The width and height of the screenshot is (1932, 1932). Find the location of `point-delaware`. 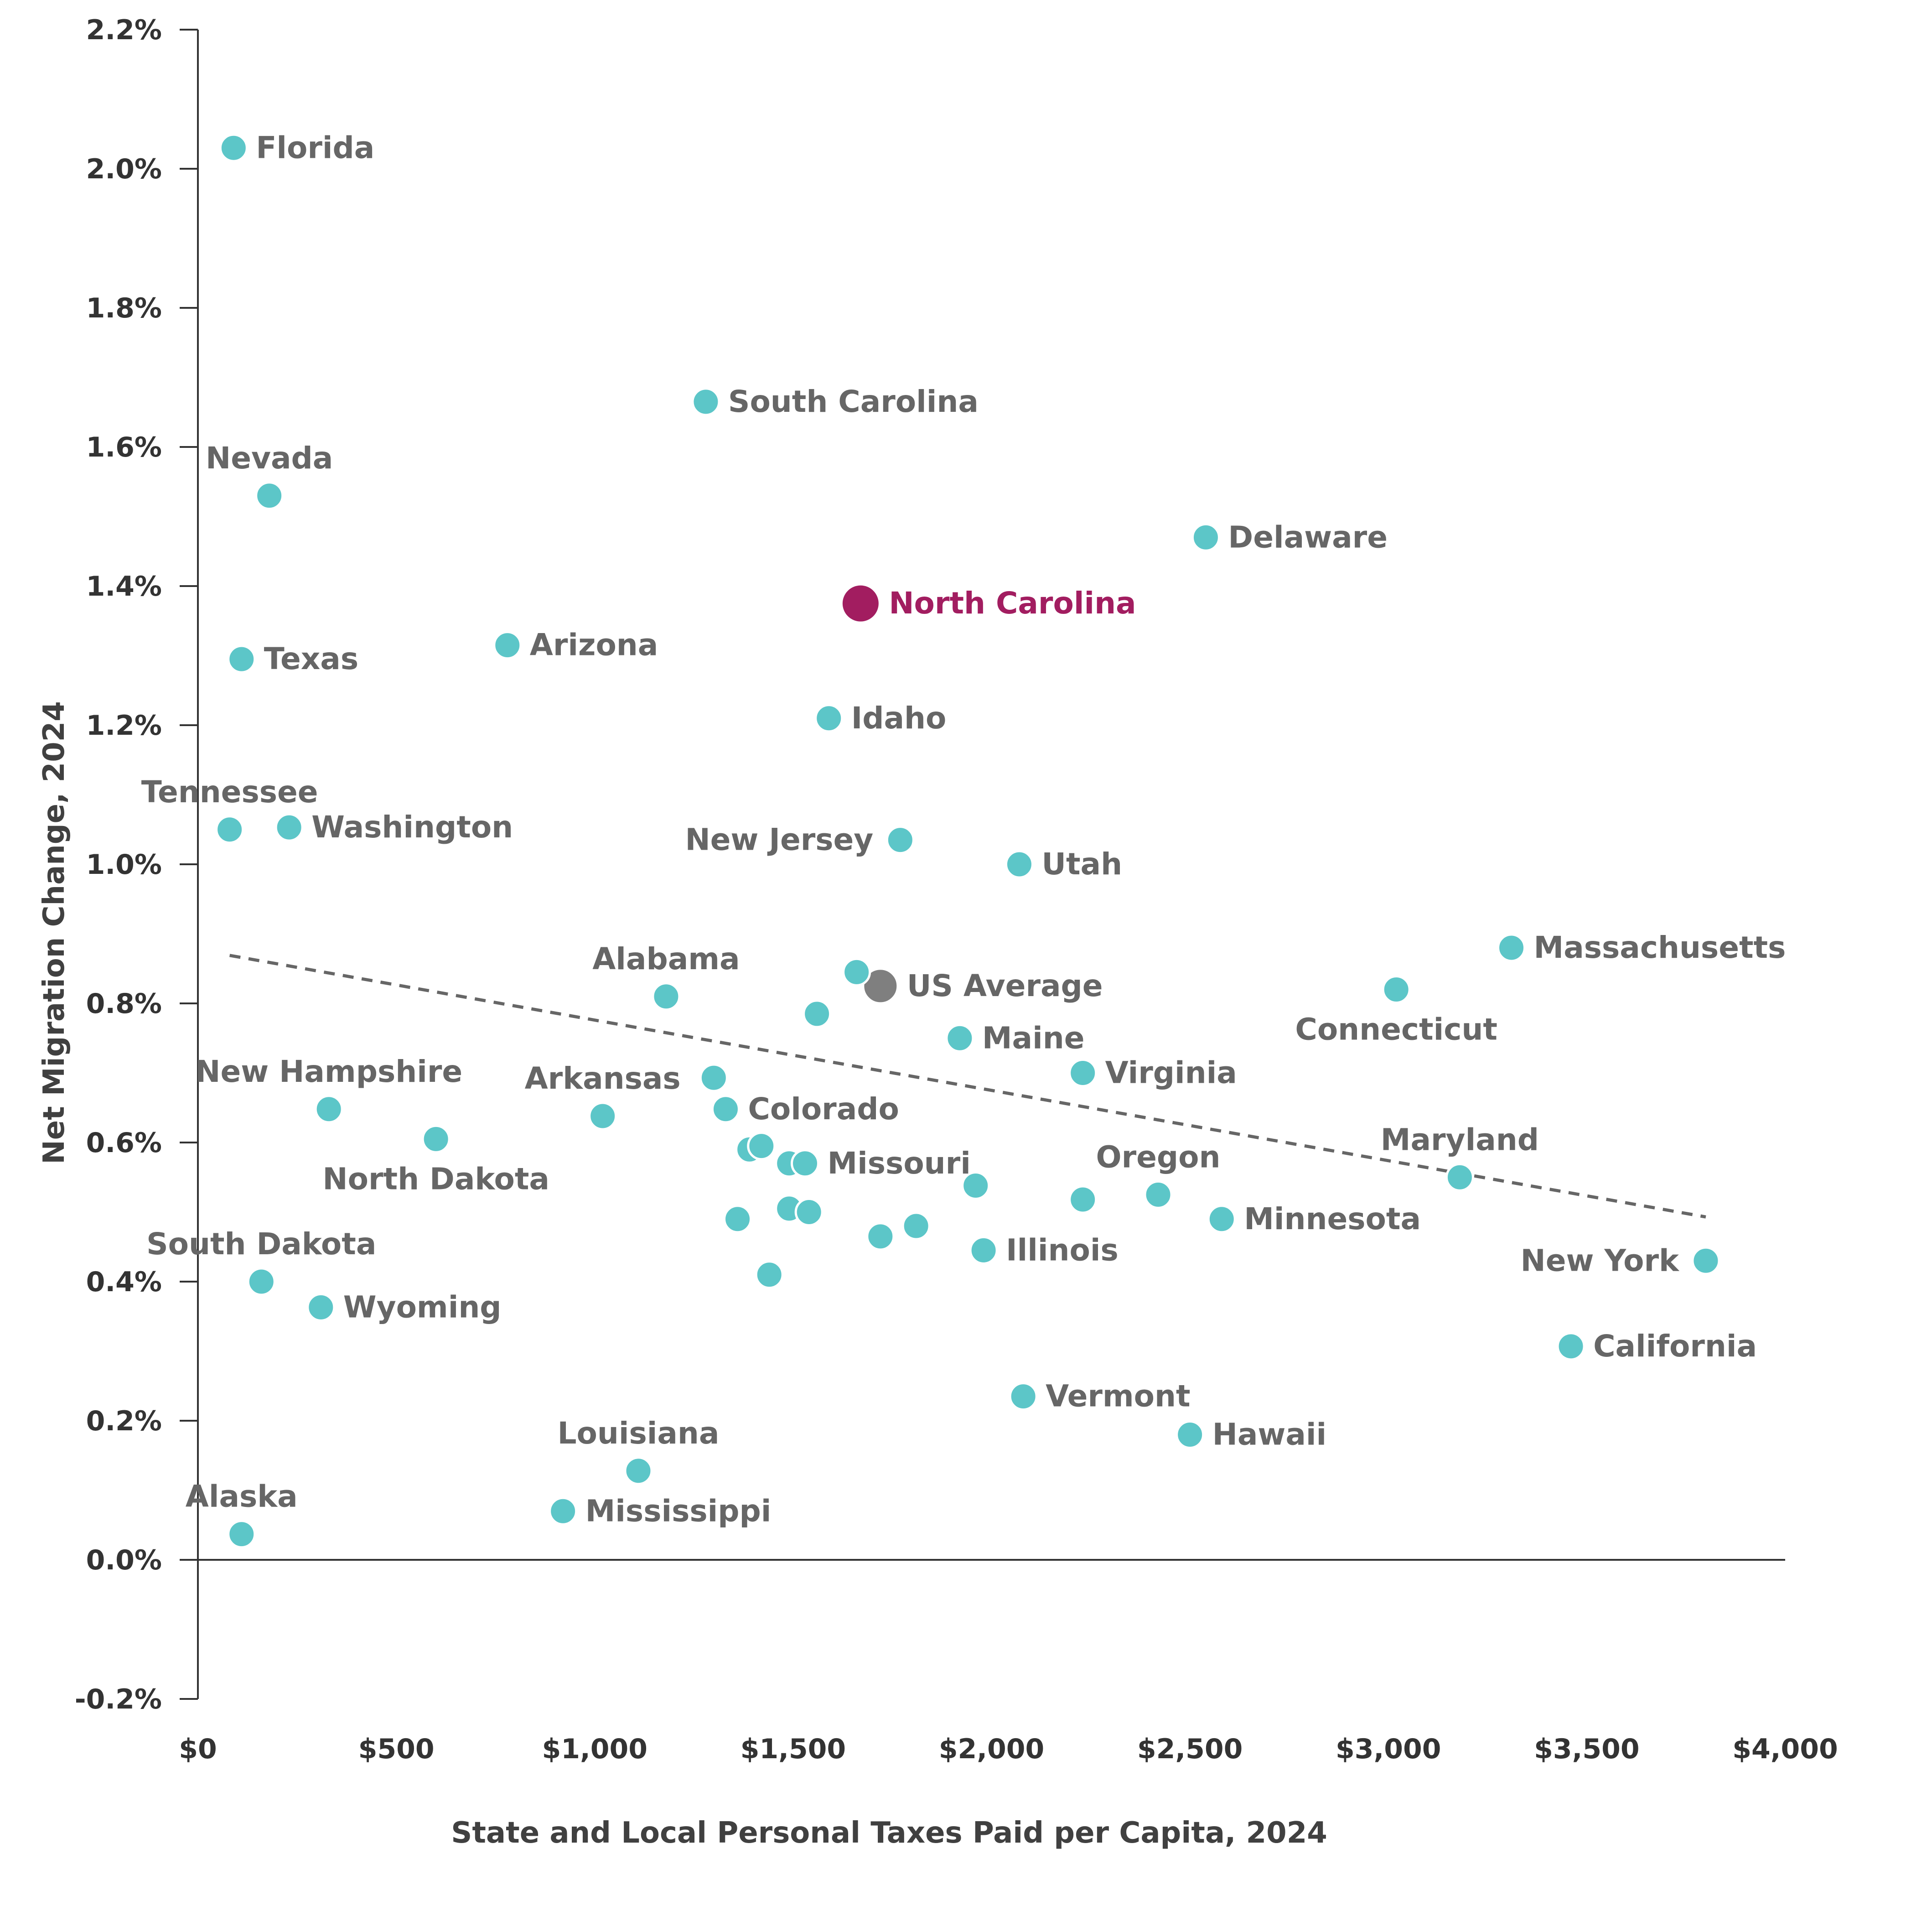

point-delaware is located at coordinates (1205, 537).